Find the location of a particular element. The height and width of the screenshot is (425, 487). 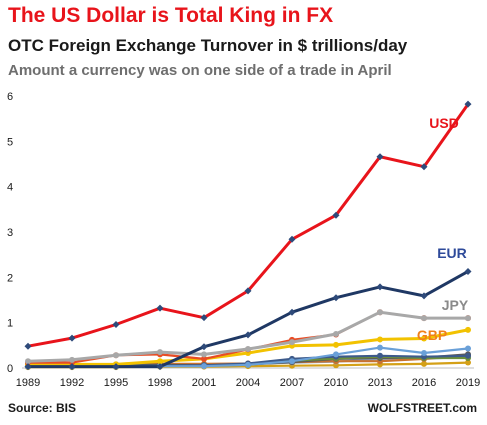

chart-title: The US Dollar is Total King in FX is located at coordinates (171, 15).